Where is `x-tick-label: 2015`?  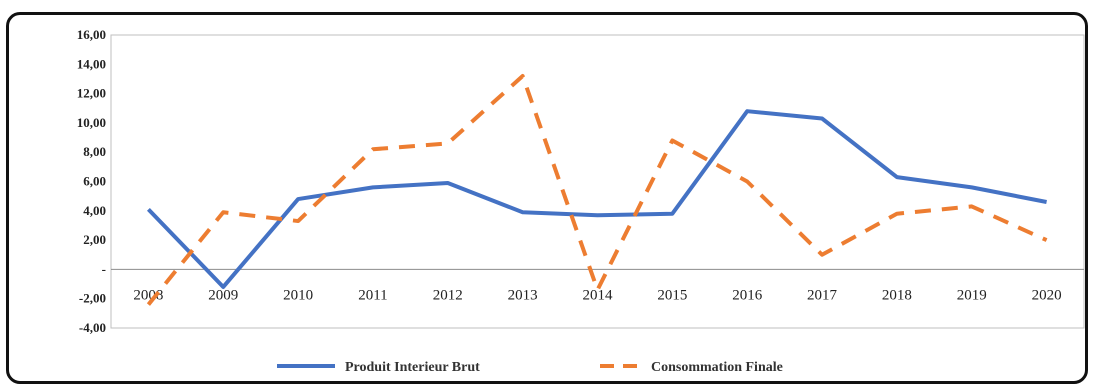 x-tick-label: 2015 is located at coordinates (672, 295).